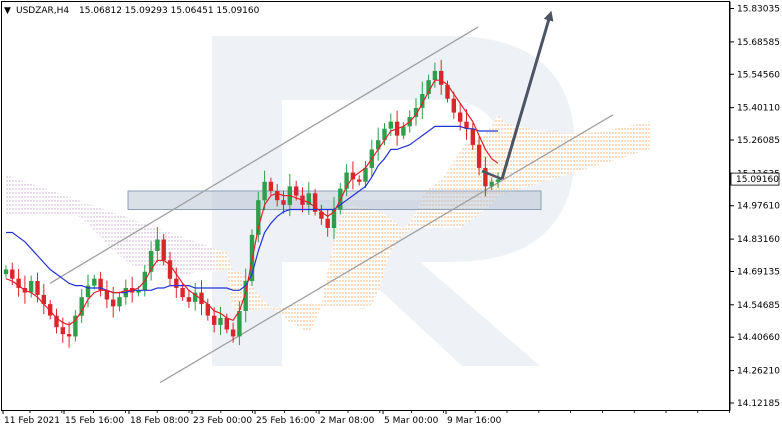 The width and height of the screenshot is (782, 435). Describe the element at coordinates (7, 11) in the screenshot. I see `symbol-menu-icon: ▼` at that location.